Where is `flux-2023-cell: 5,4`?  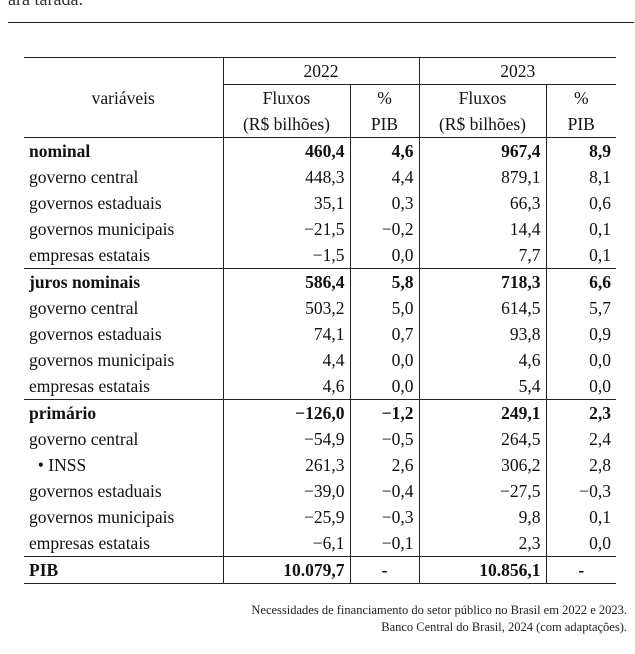 flux-2023-cell: 5,4 is located at coordinates (483, 386).